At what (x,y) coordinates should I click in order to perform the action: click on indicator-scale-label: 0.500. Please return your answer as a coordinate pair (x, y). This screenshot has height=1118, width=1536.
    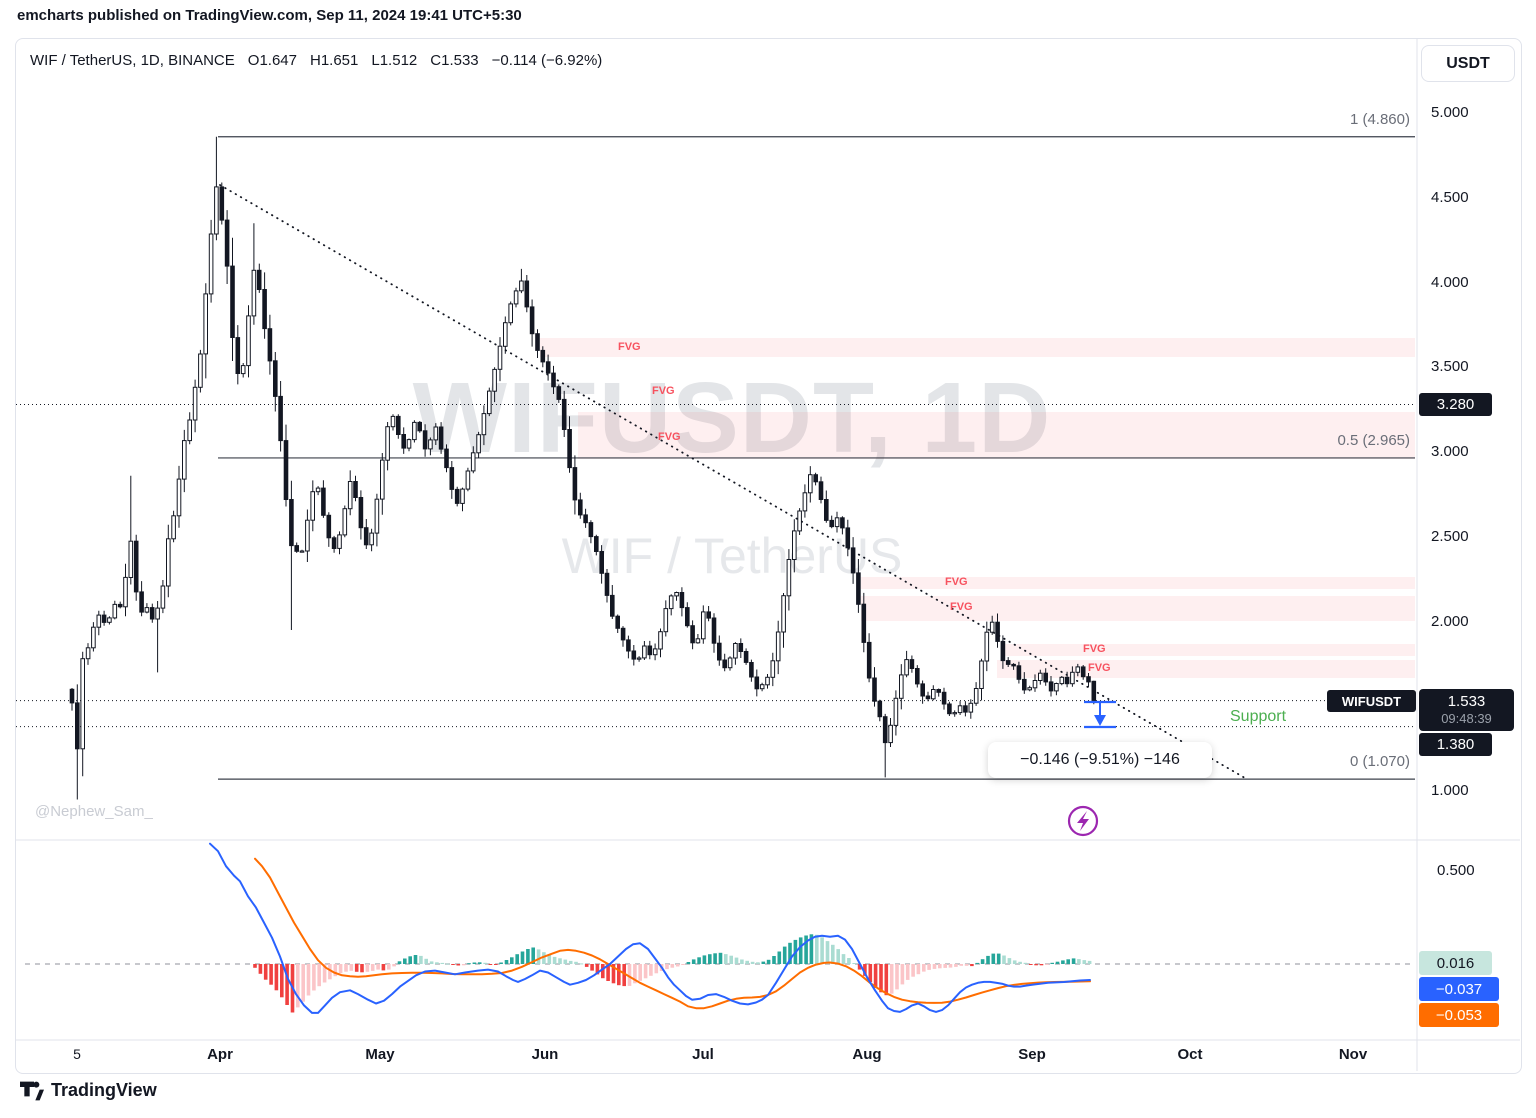
    Looking at the image, I should click on (1456, 870).